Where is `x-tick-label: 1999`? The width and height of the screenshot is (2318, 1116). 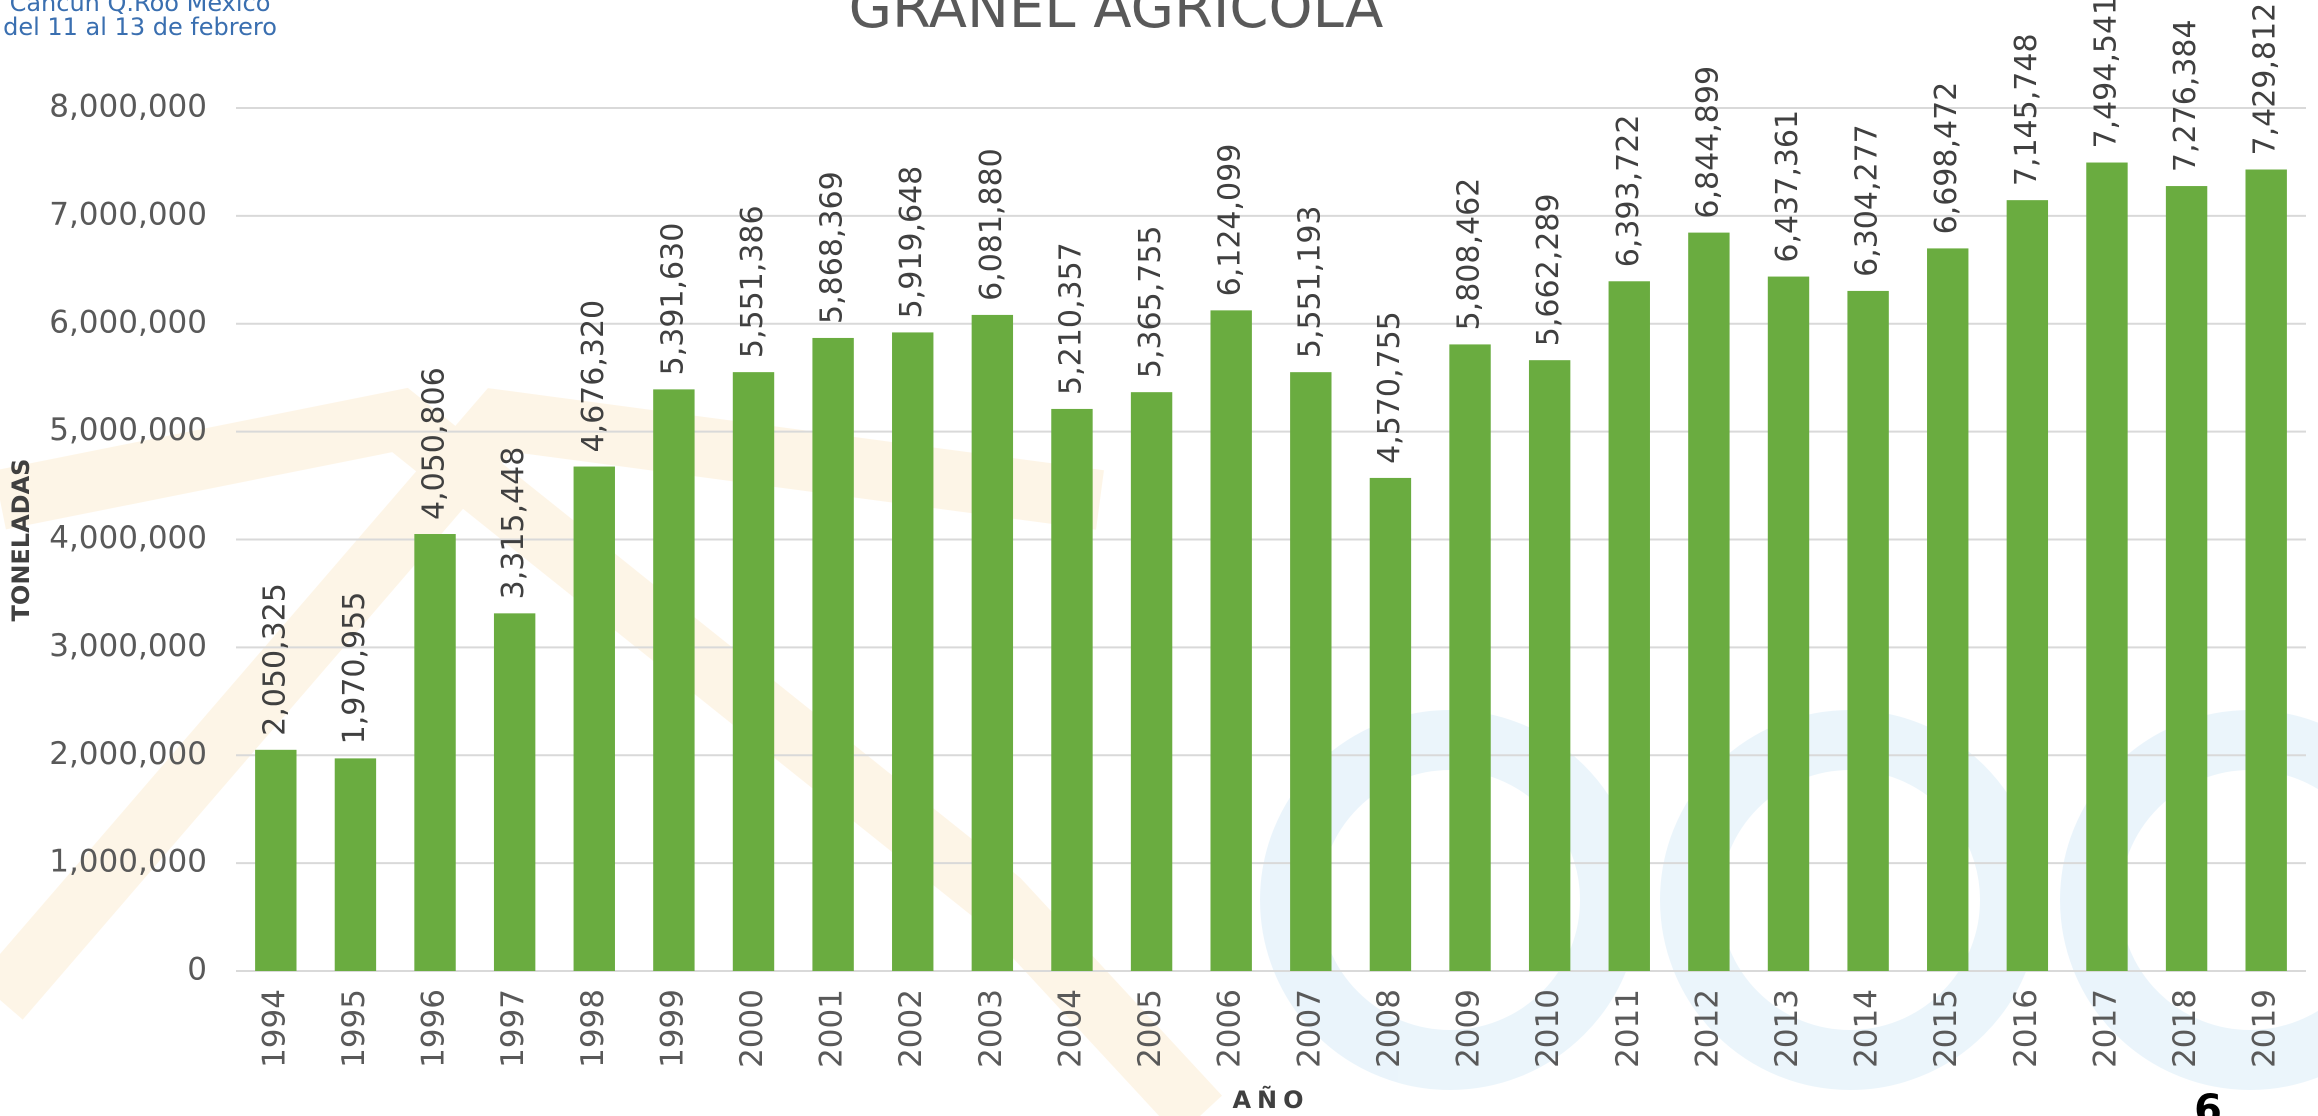 x-tick-label: 1999 is located at coordinates (672, 1028).